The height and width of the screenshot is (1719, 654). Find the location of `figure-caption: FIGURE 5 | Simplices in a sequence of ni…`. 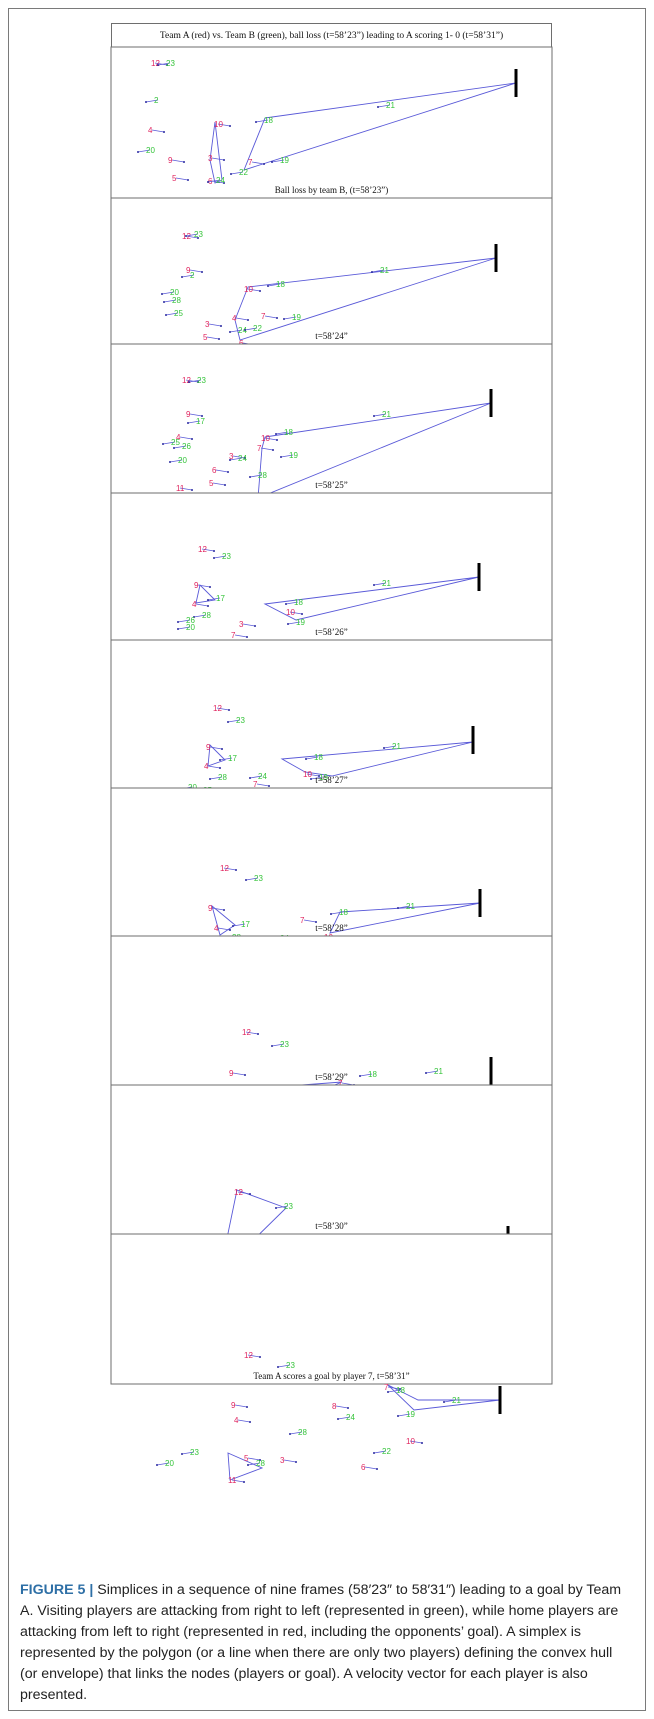

figure-caption: FIGURE 5 | Simplices in a sequence of ni… is located at coordinates (326, 1643).